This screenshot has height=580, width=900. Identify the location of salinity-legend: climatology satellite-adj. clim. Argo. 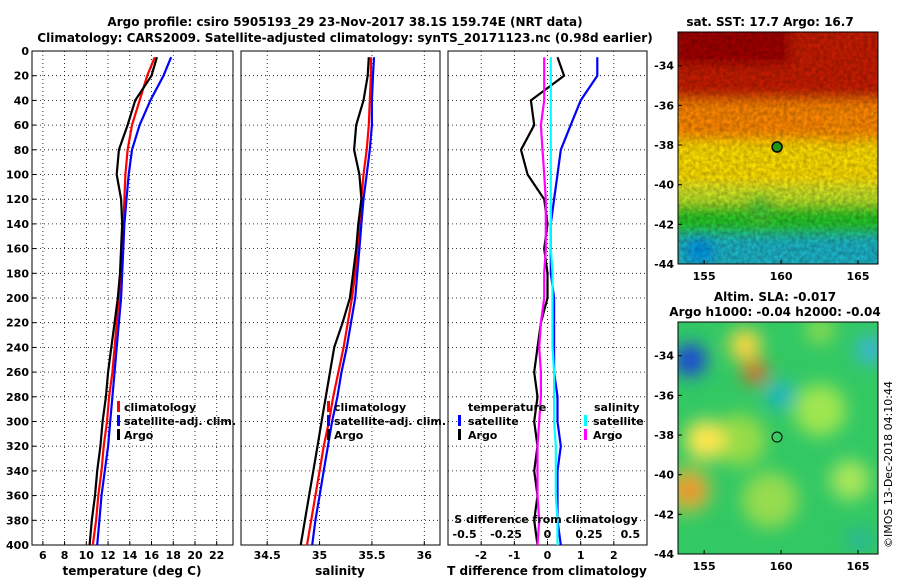
(386, 421).